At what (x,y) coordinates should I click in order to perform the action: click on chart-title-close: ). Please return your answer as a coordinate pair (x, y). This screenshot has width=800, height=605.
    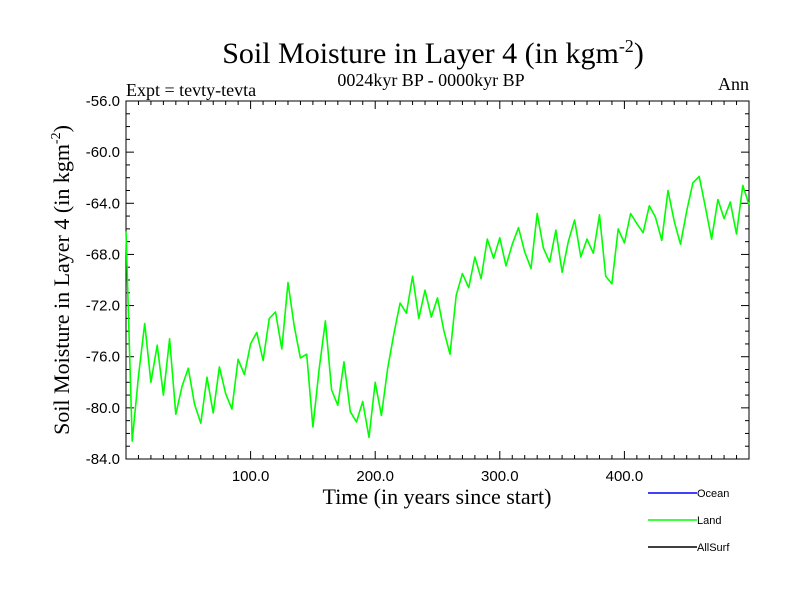
    Looking at the image, I should click on (639, 53).